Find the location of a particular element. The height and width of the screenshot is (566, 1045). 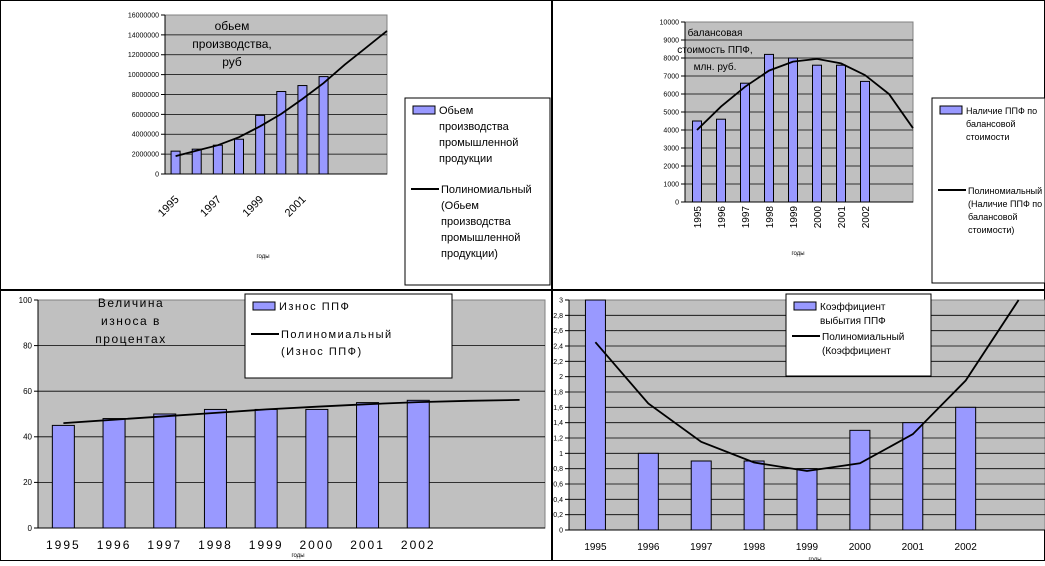

y-tick-label: 0,4 is located at coordinates (558, 500).